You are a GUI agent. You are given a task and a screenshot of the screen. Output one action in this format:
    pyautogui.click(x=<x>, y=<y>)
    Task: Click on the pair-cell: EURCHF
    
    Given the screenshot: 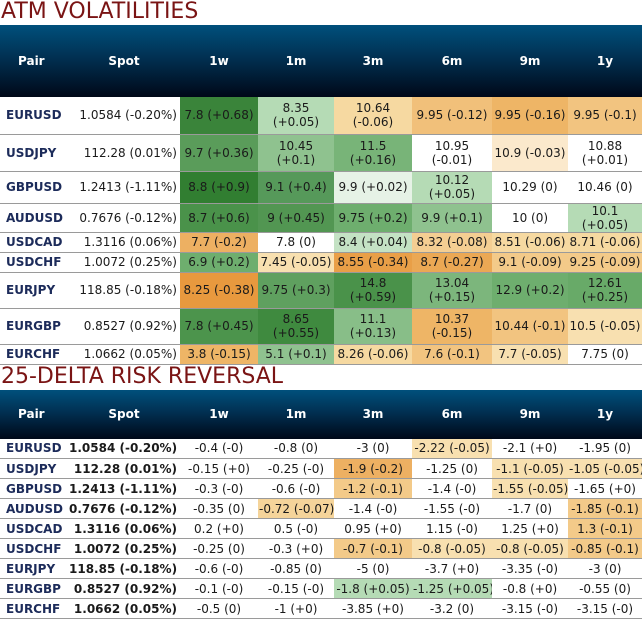 What is the action you would take?
    pyautogui.click(x=34, y=609)
    